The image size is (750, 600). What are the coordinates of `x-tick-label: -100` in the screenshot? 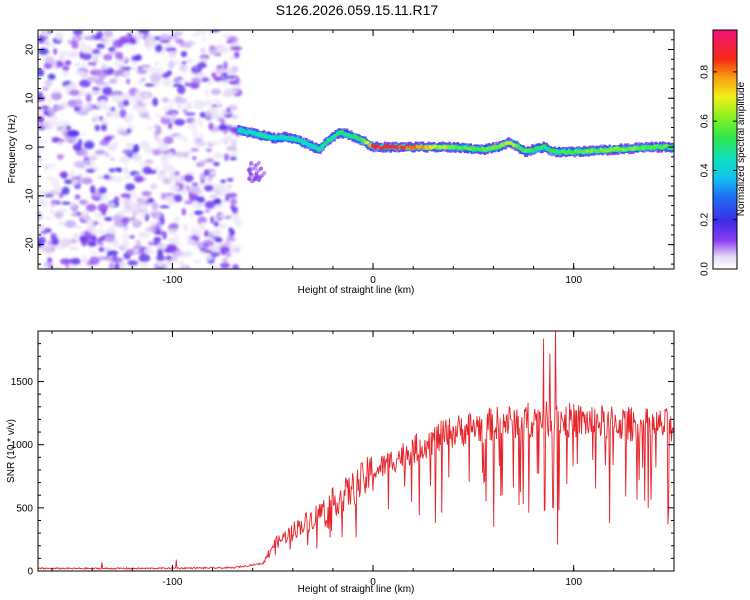 It's located at (172, 582).